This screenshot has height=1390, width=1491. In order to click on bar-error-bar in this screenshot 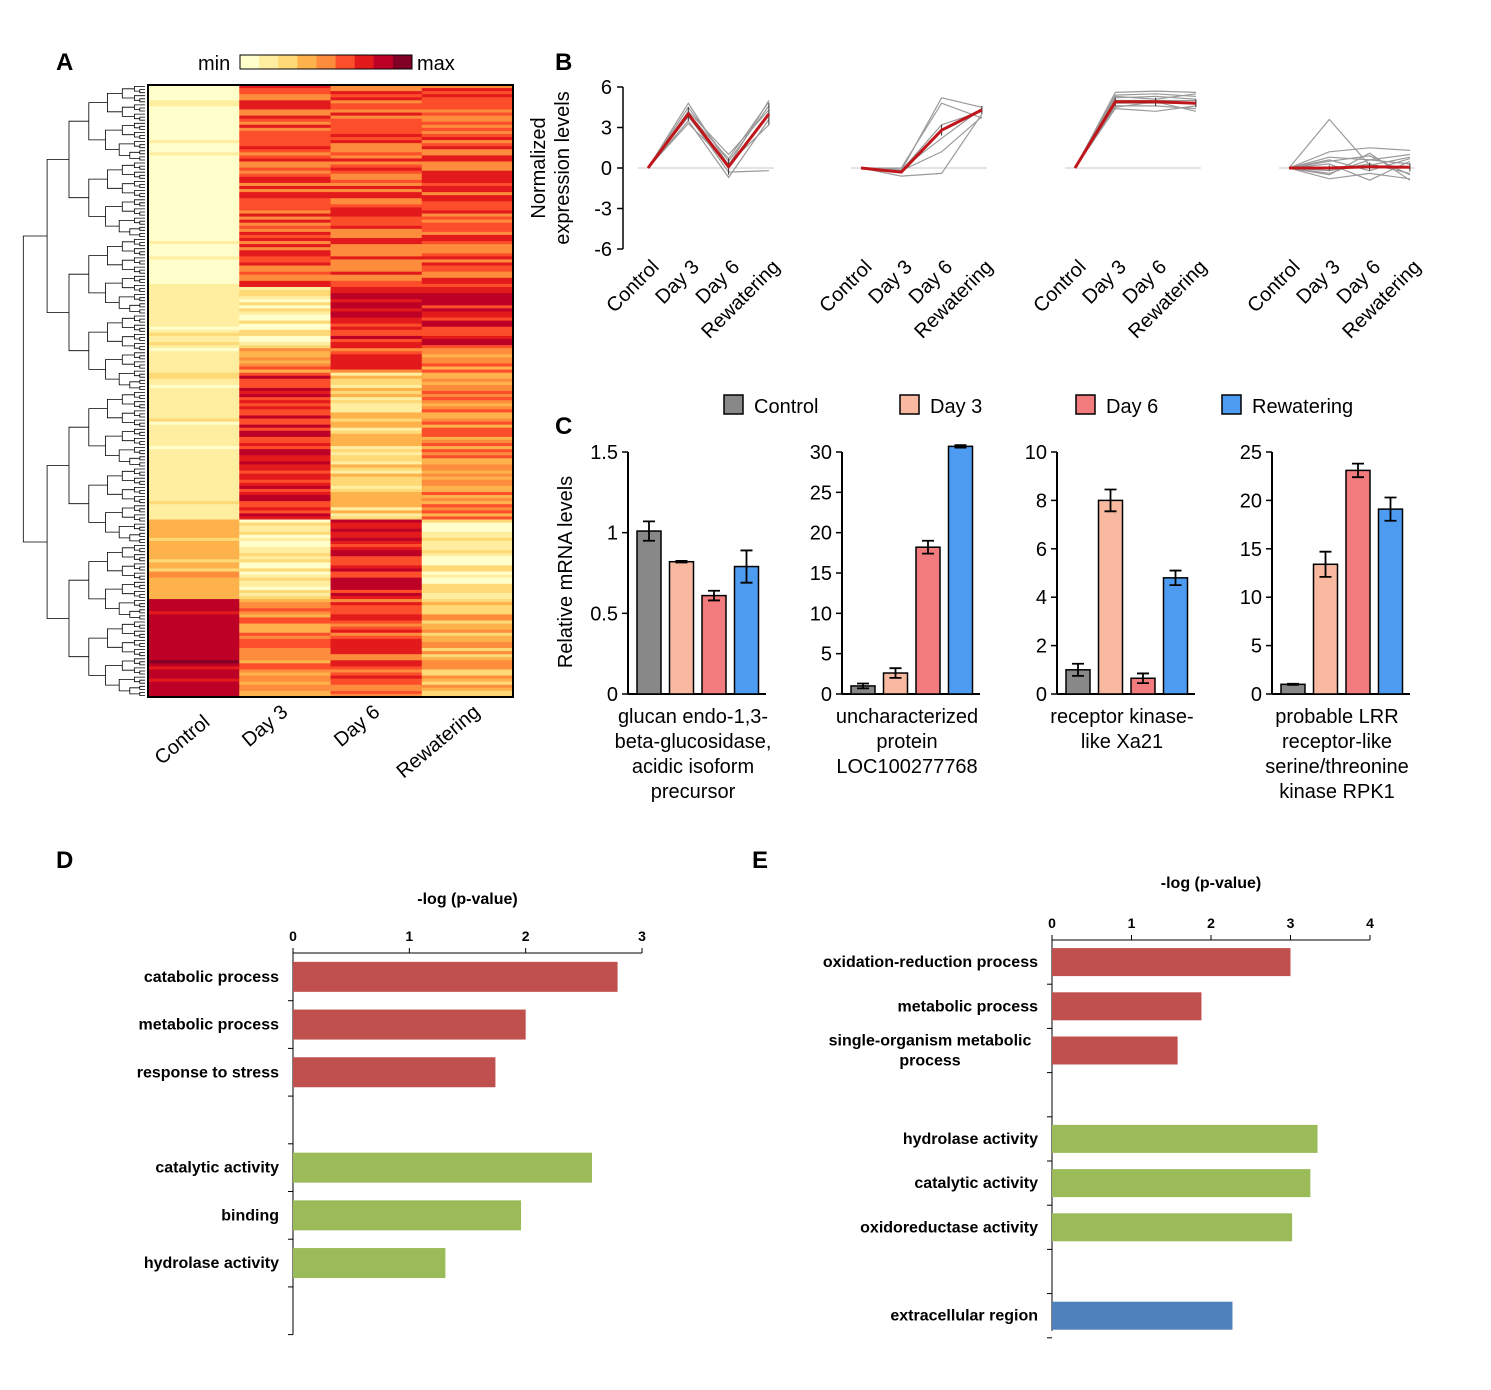, I will do `click(1175, 577)`.